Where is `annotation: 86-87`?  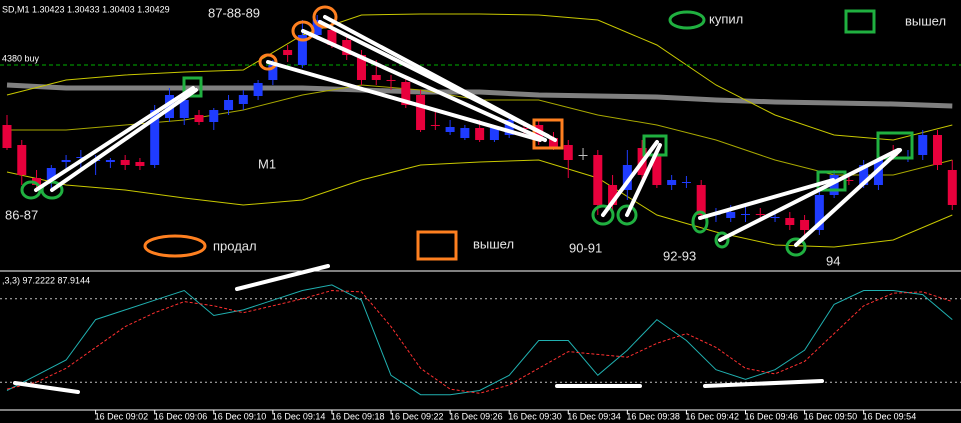
annotation: 86-87 is located at coordinates (21, 214).